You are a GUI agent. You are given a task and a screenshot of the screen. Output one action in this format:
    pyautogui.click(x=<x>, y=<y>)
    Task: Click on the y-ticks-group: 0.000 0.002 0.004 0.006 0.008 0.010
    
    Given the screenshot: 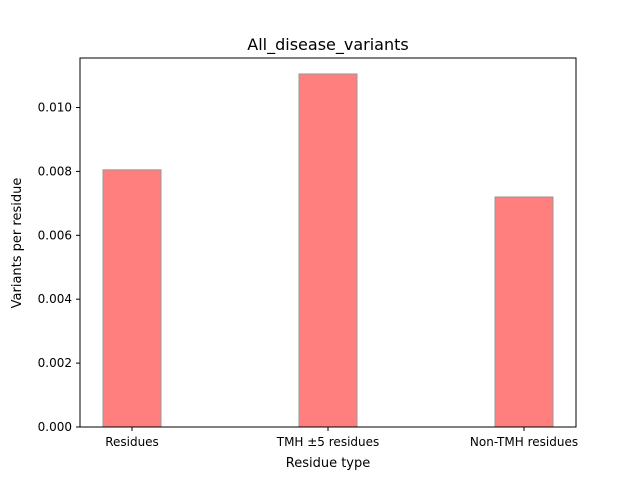 What is the action you would take?
    pyautogui.click(x=59, y=267)
    